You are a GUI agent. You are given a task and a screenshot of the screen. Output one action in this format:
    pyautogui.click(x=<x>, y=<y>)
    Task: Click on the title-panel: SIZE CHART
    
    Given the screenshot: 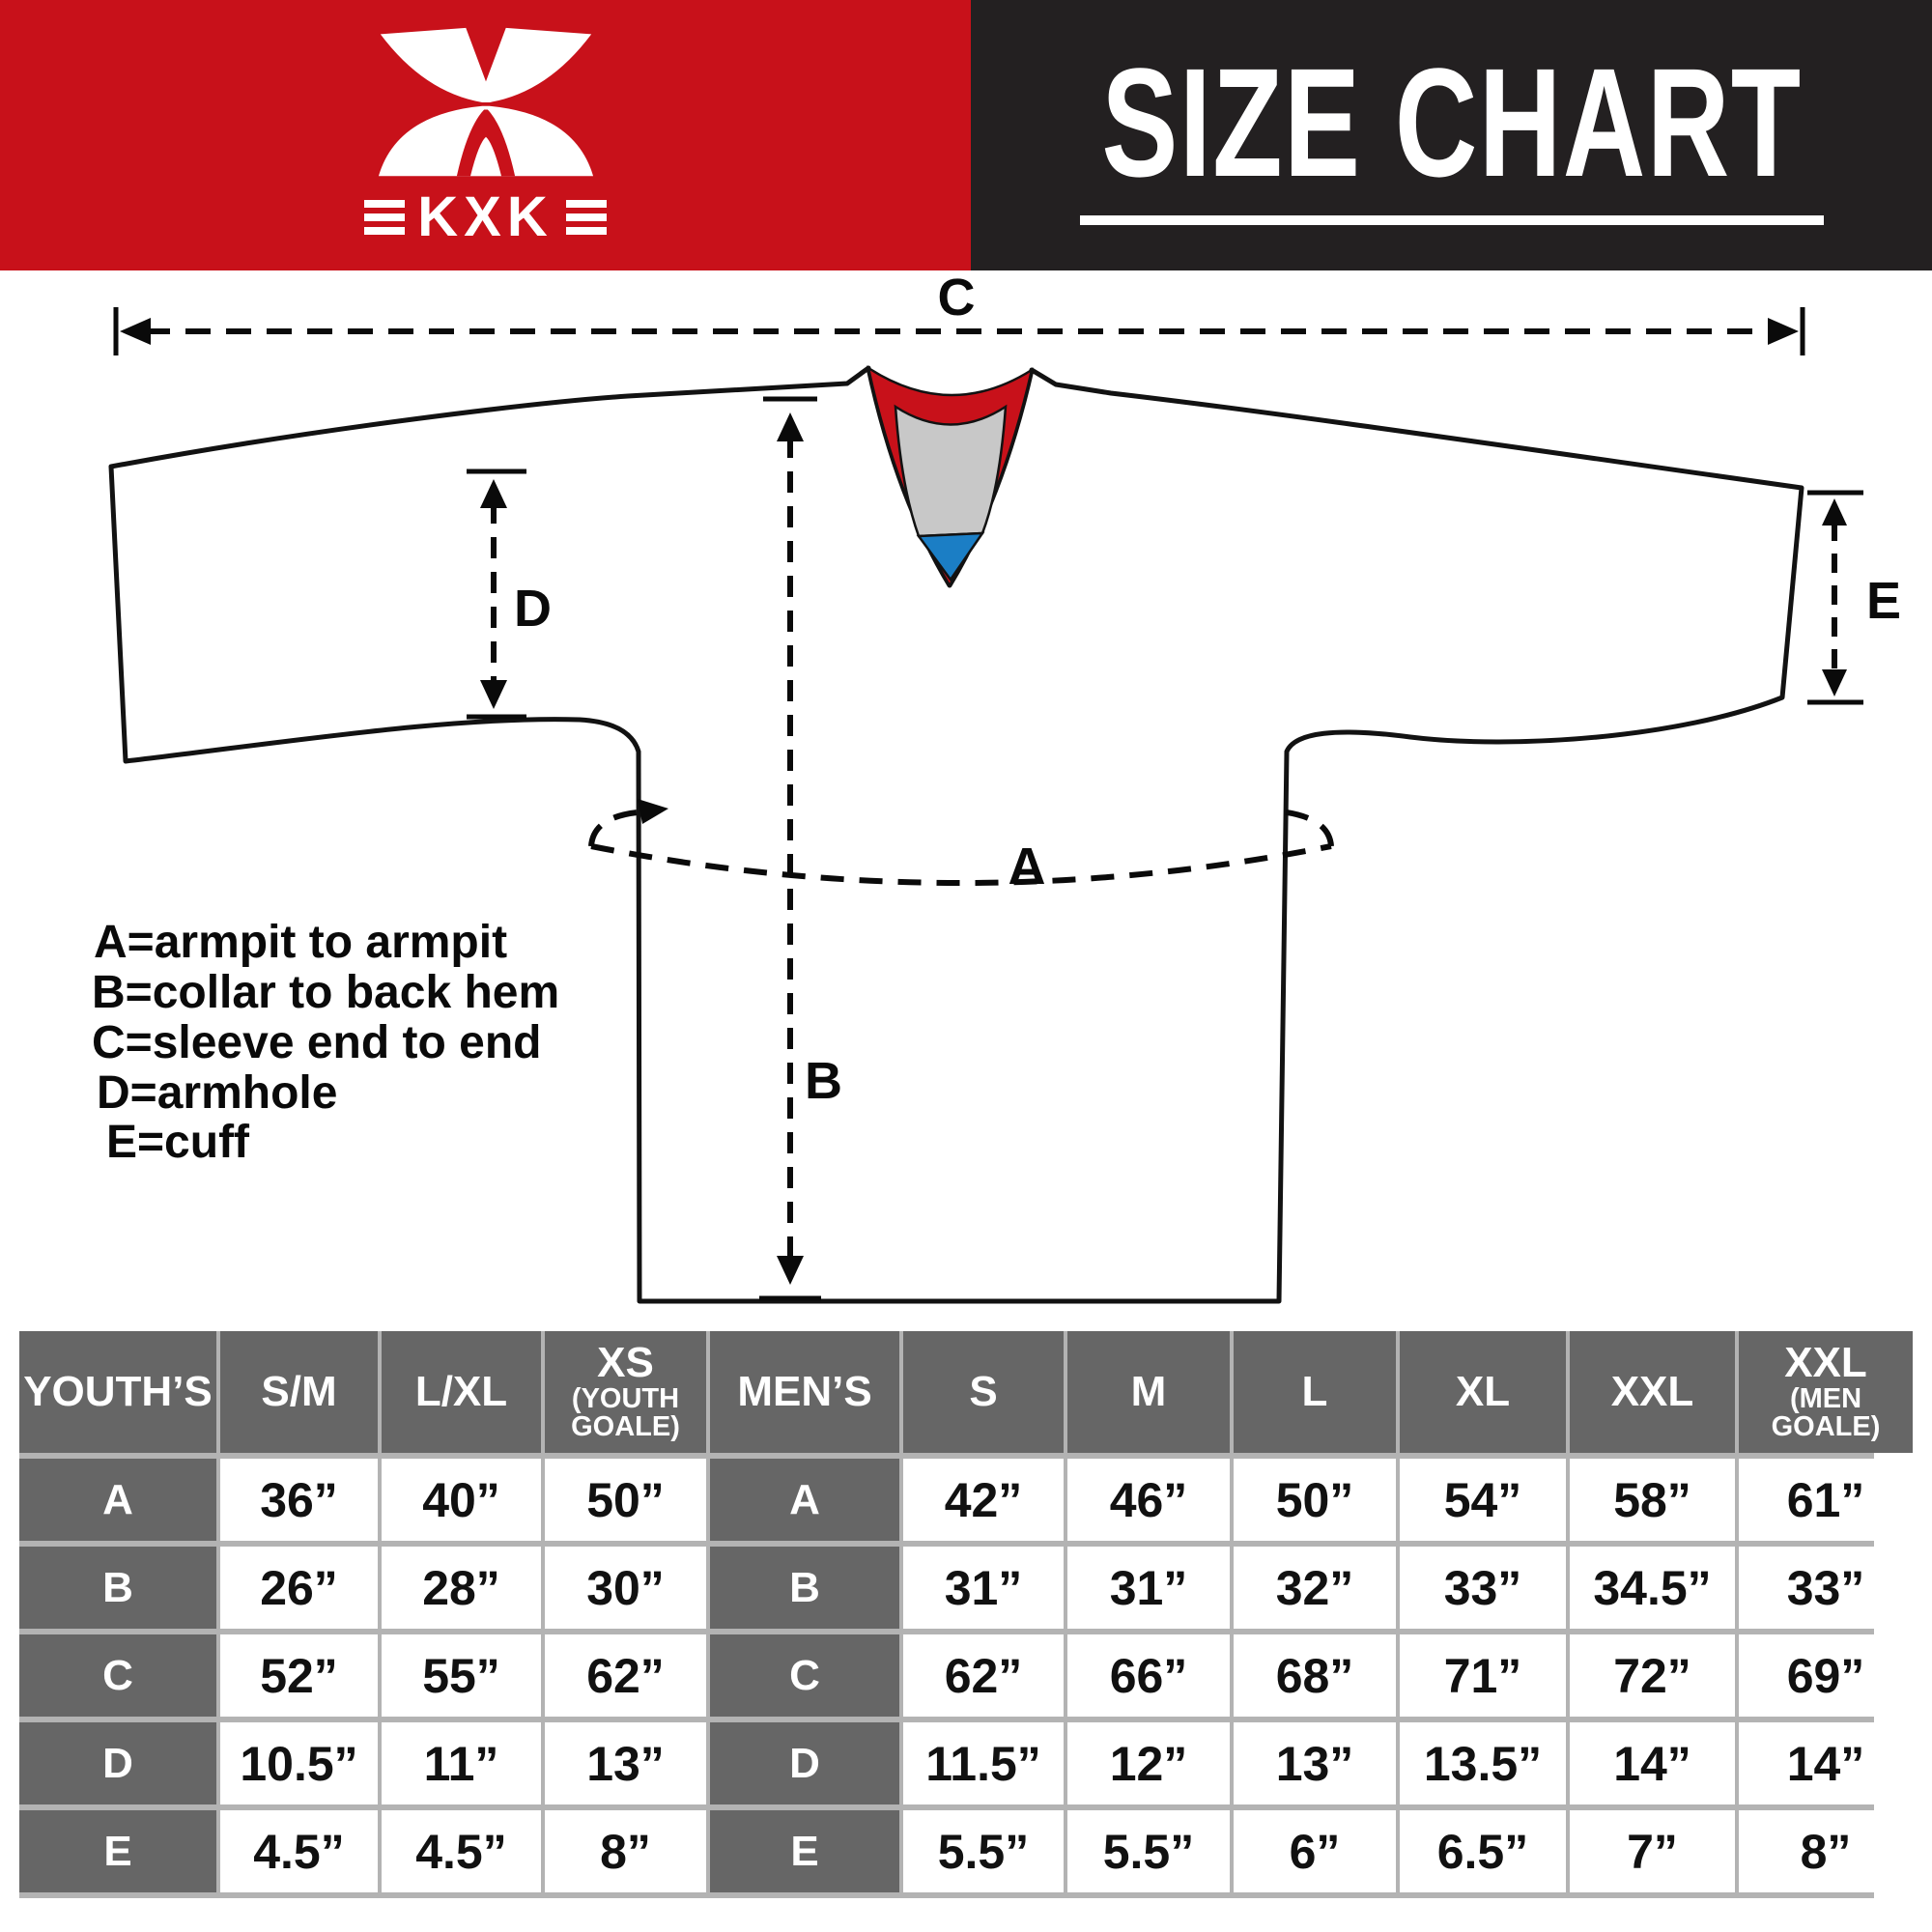 What is the action you would take?
    pyautogui.click(x=1451, y=135)
    